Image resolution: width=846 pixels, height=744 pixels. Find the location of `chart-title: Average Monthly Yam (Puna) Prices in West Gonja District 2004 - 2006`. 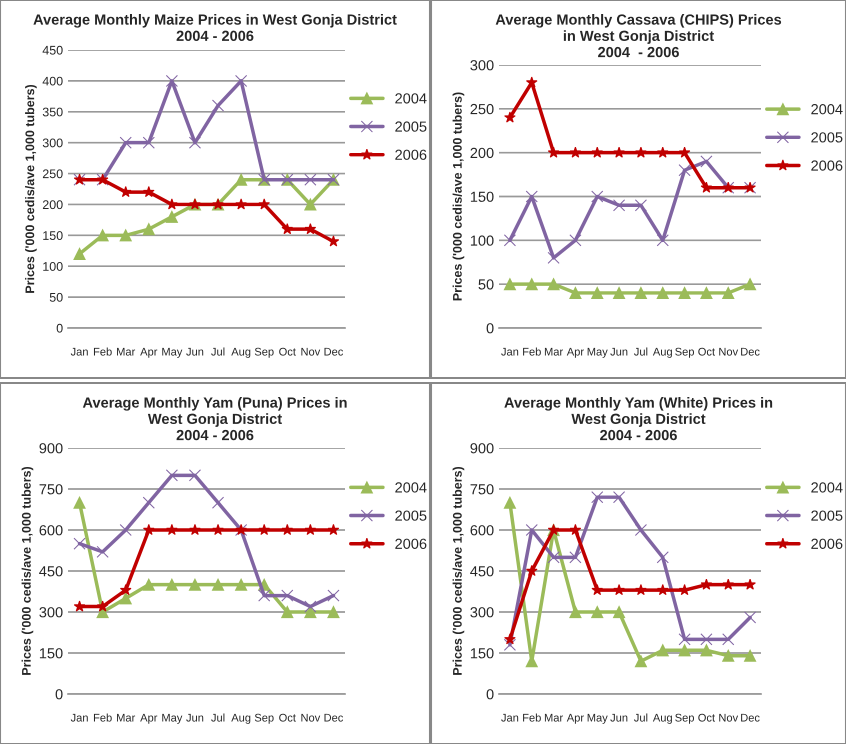

chart-title: Average Monthly Yam (Puna) Prices in West Gonja District 2004 - 2006 is located at coordinates (214, 418).